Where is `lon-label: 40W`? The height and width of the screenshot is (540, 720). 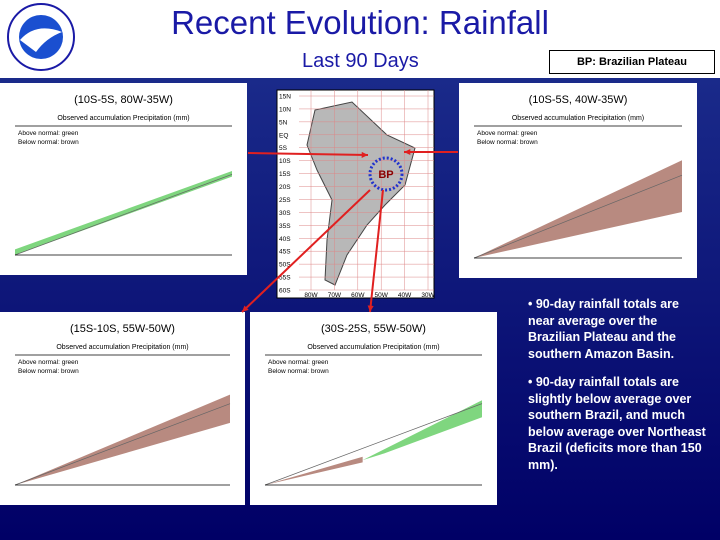 lon-label: 40W is located at coordinates (405, 295).